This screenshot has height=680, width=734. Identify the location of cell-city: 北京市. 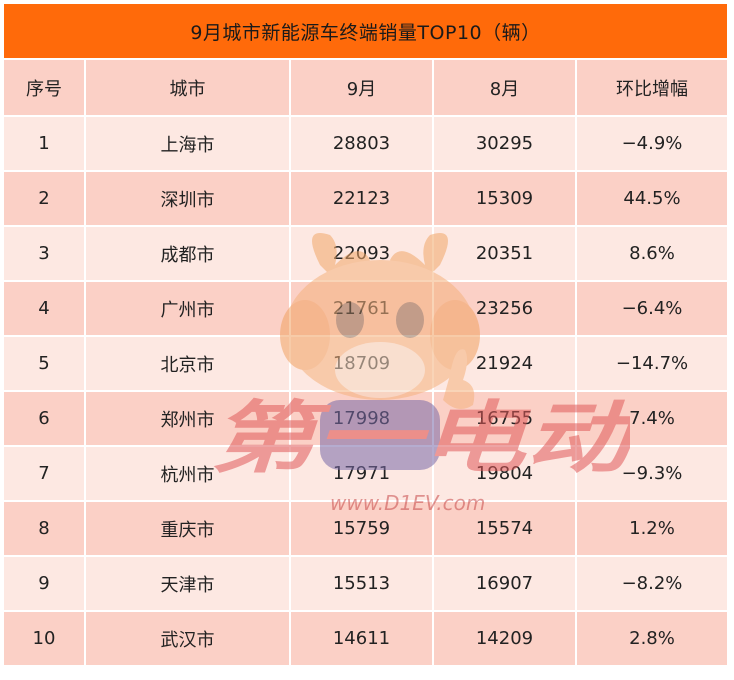
(188, 364).